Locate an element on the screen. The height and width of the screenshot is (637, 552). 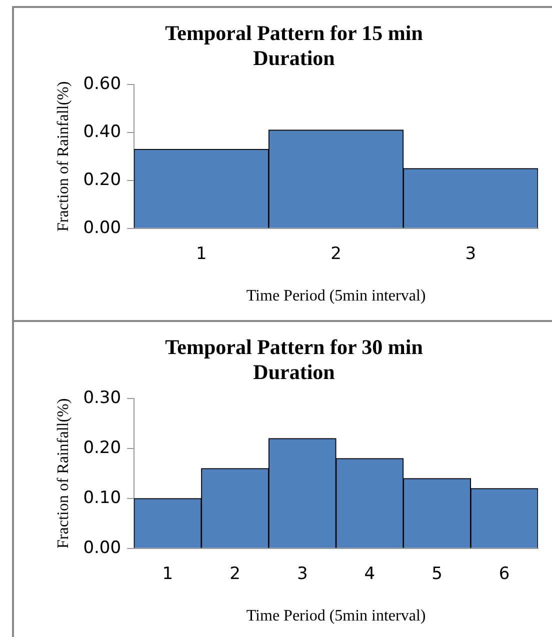
y-tick-label: 0.60 is located at coordinates (102, 84).